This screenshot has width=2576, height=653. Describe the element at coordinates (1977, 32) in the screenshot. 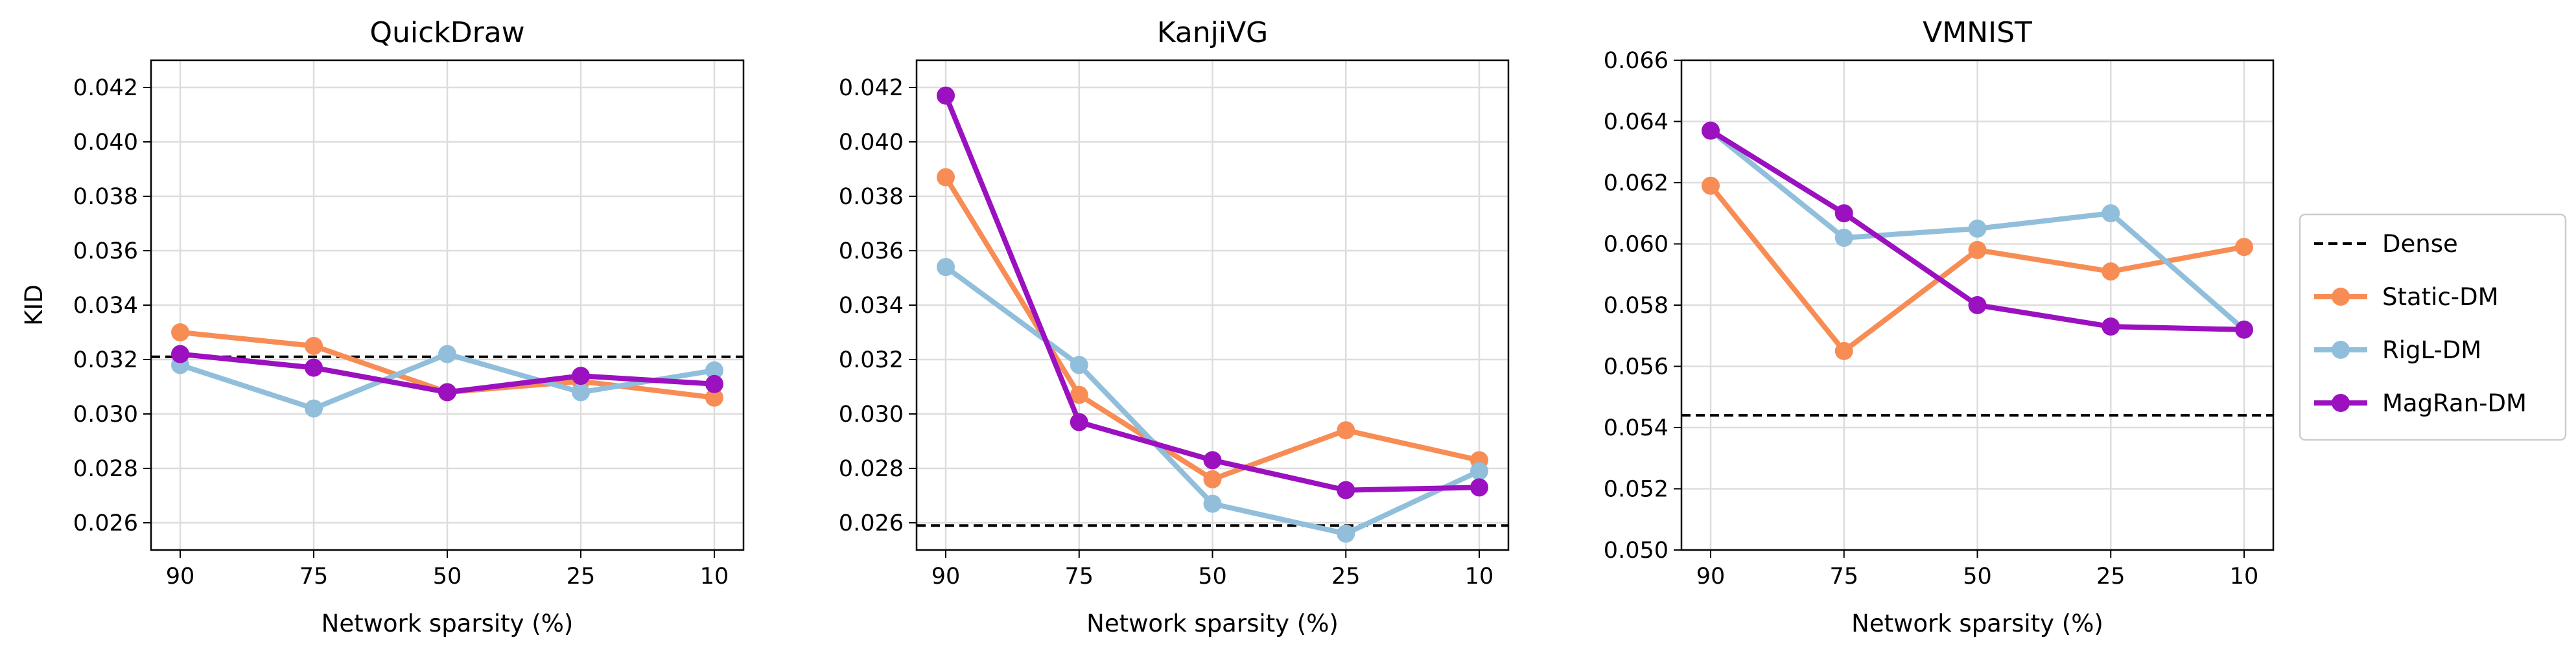

I see `panel-title: VMNIST` at that location.